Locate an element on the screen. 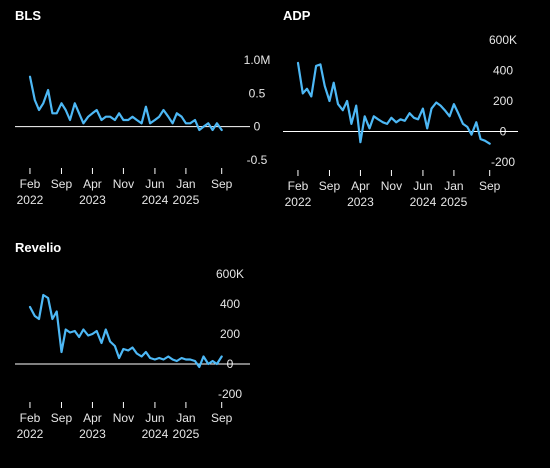 This screenshot has width=550, height=468. y-tick-label: 0.5 is located at coordinates (257, 93).